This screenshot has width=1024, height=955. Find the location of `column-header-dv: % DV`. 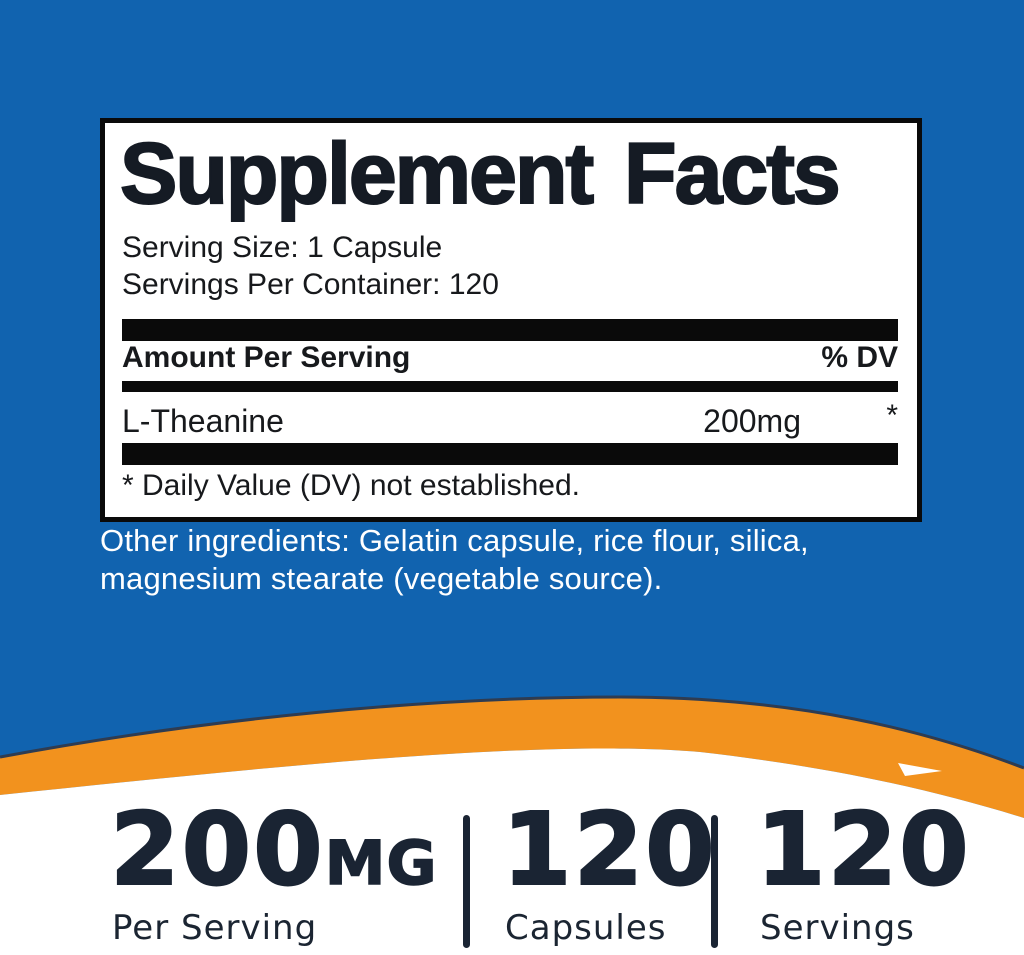

column-header-dv: % DV is located at coordinates (859, 357).